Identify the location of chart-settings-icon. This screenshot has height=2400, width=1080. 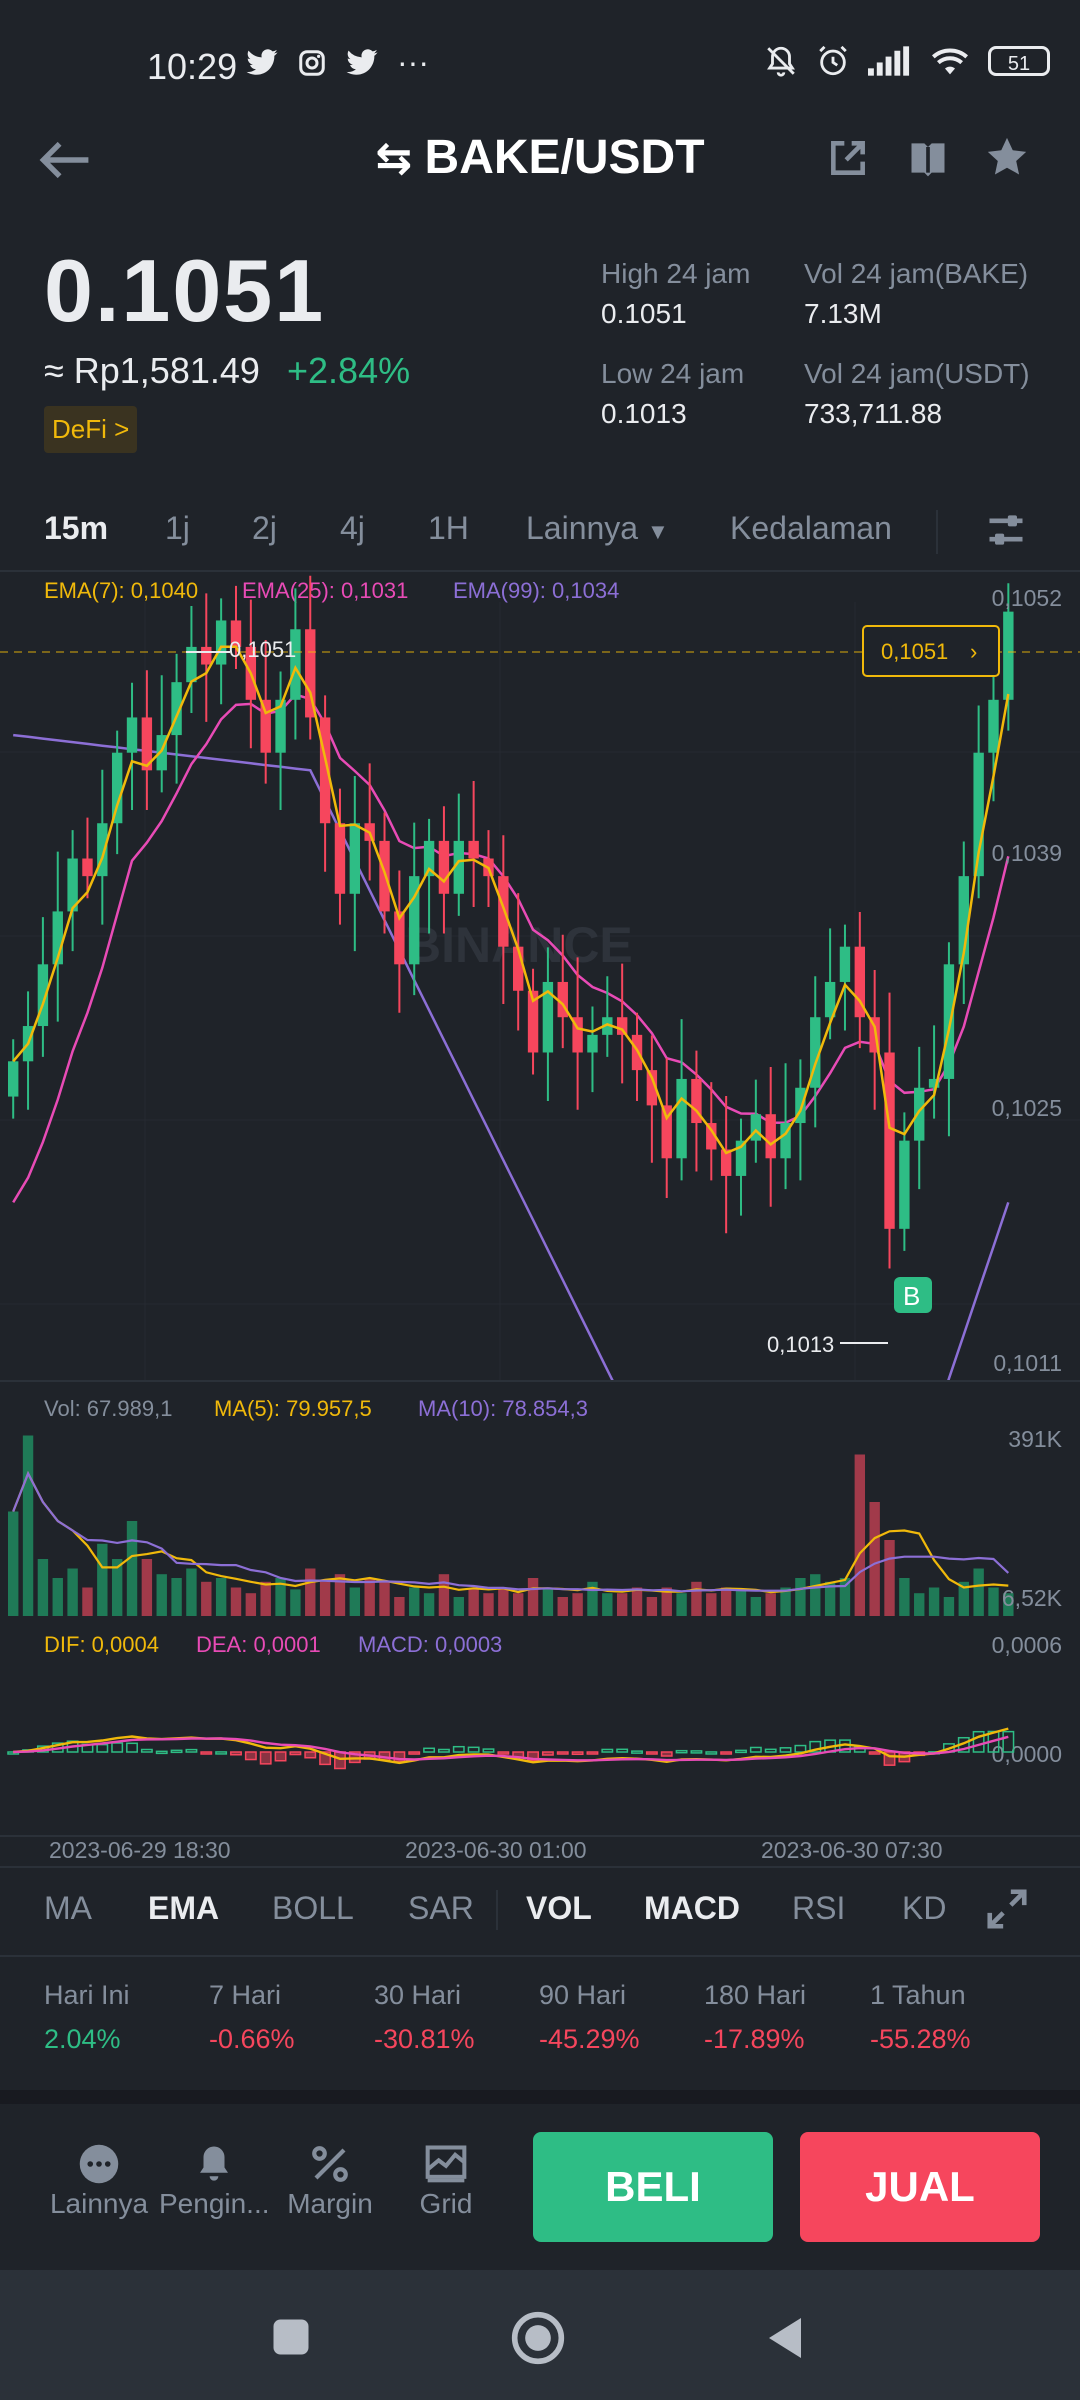
(1006, 530).